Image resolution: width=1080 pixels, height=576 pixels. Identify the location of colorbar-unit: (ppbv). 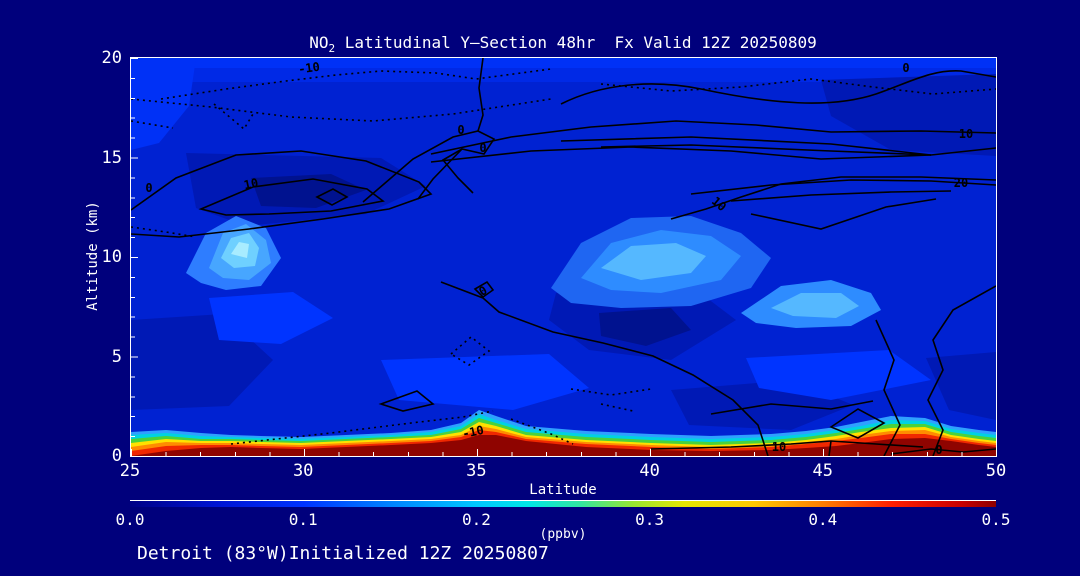
(563, 534).